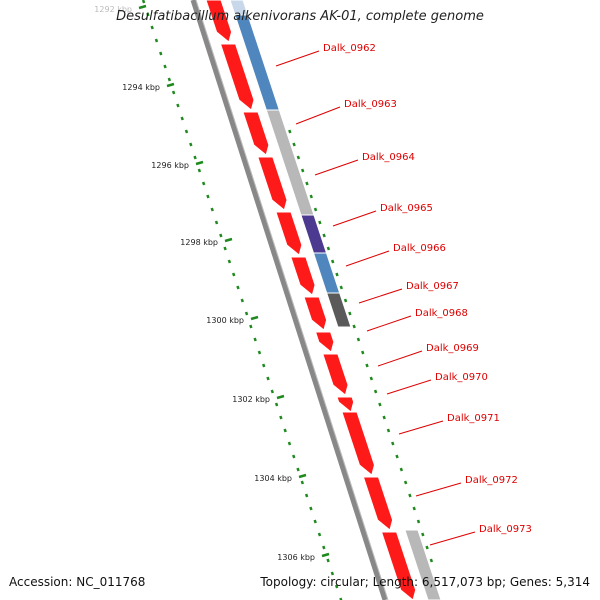  What do you see at coordinates (141, 87) in the screenshot?
I see `ruler-tick-label: 1294 kbp` at bounding box center [141, 87].